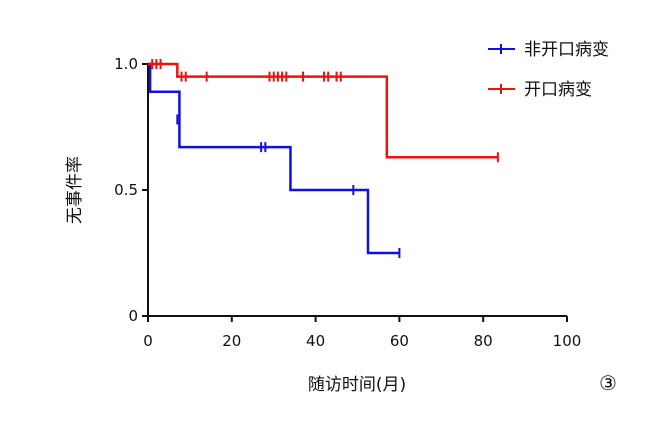 Image resolution: width=661 pixels, height=423 pixels. What do you see at coordinates (75, 190) in the screenshot?
I see `y-axis-title: 无事件率` at bounding box center [75, 190].